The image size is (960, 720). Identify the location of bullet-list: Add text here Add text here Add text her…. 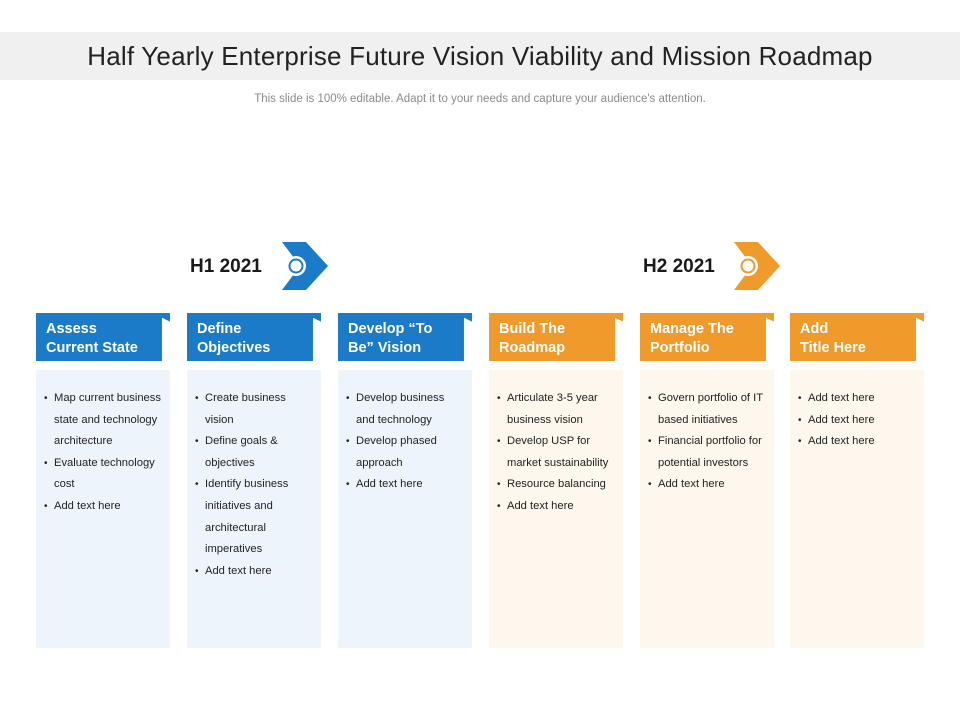
(858, 420).